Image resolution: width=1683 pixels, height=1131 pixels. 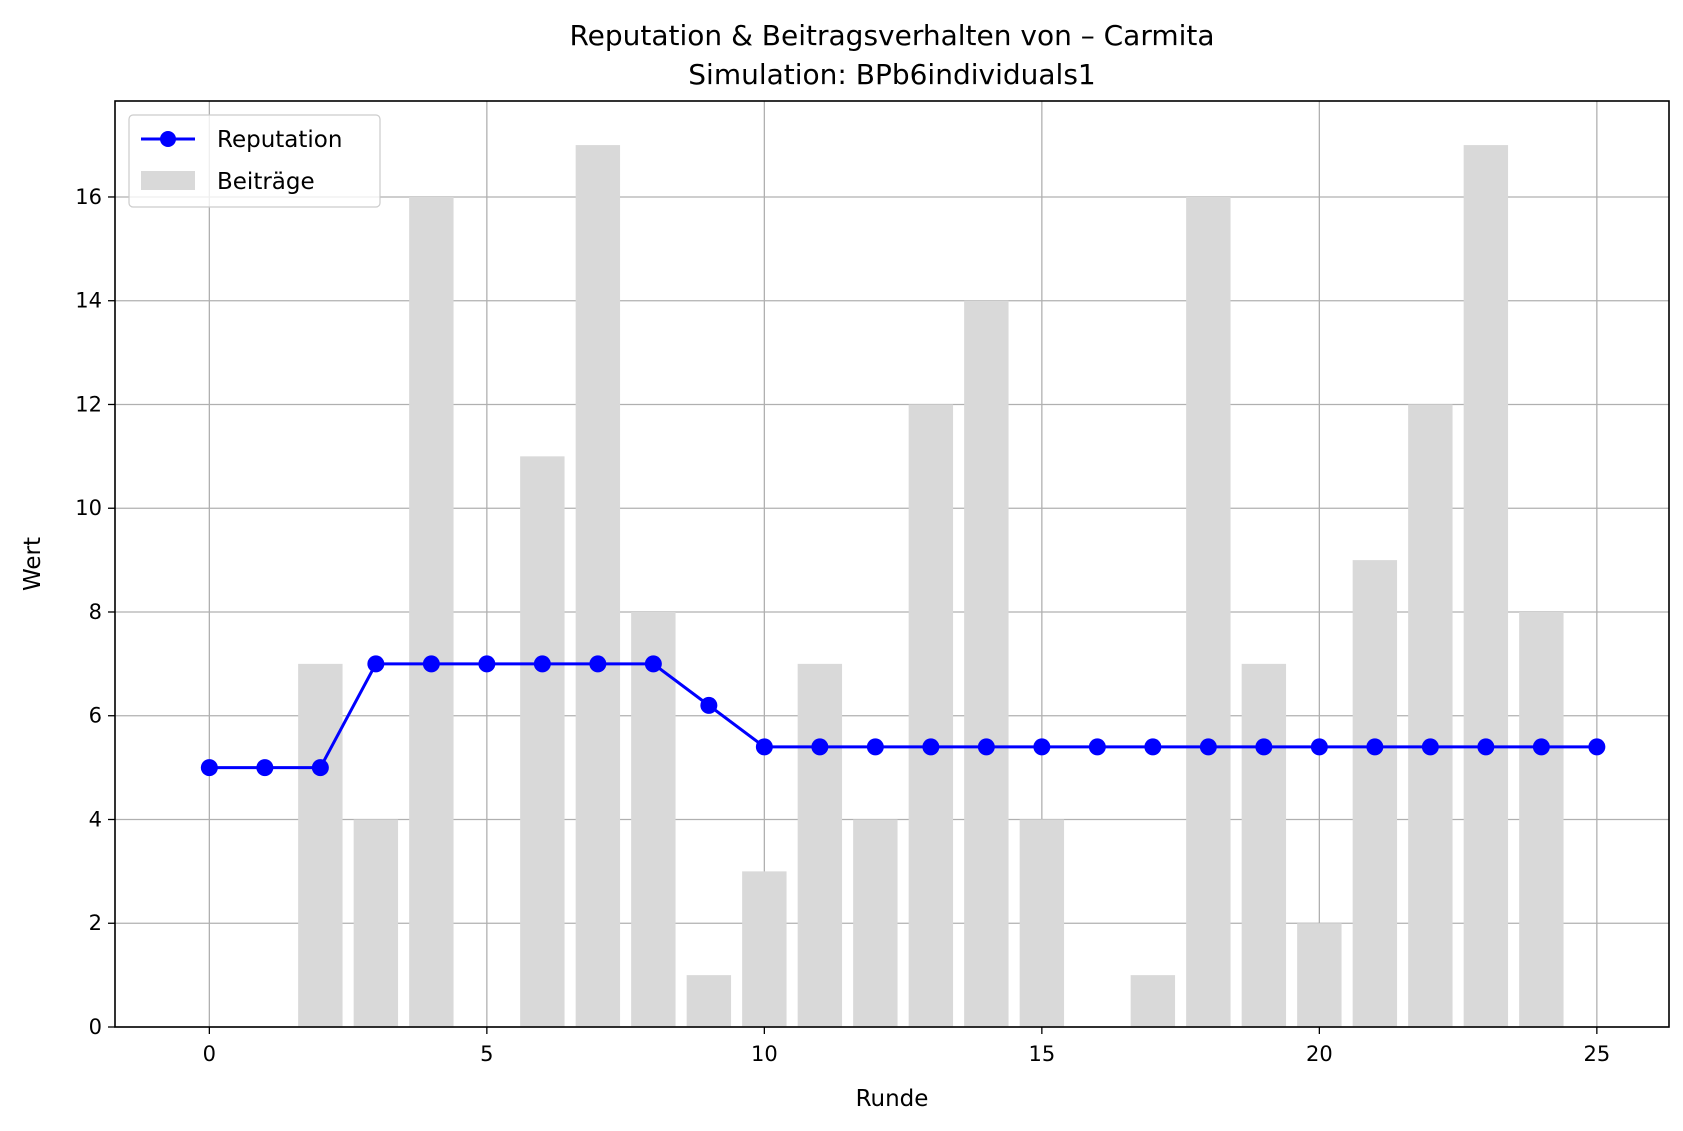 I want to click on y-axis-label: Wert, so click(x=33, y=564).